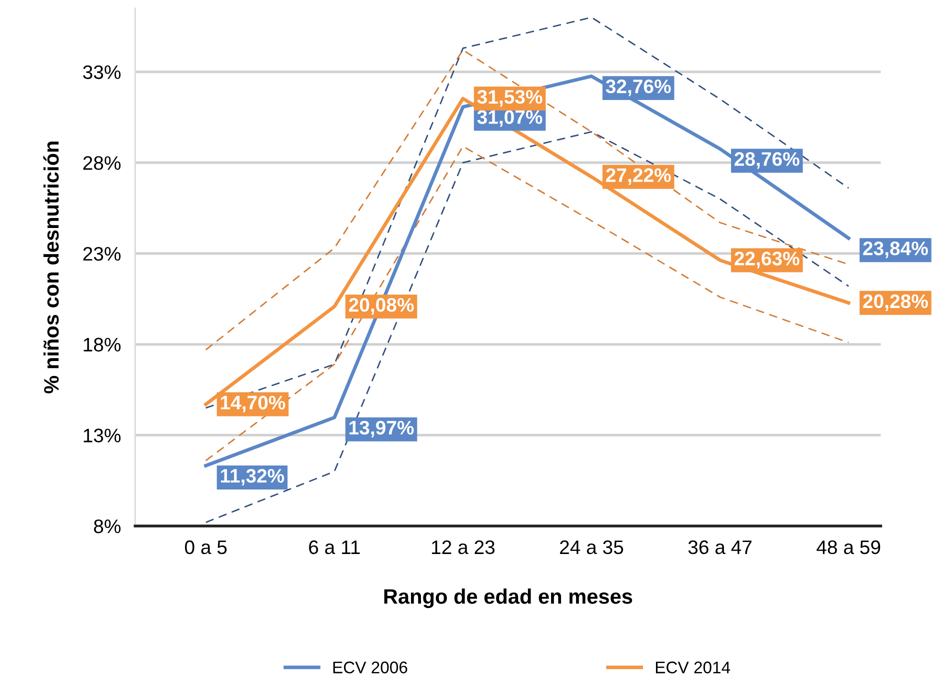 The width and height of the screenshot is (932, 689). I want to click on data-label: 23,84%, so click(895, 250).